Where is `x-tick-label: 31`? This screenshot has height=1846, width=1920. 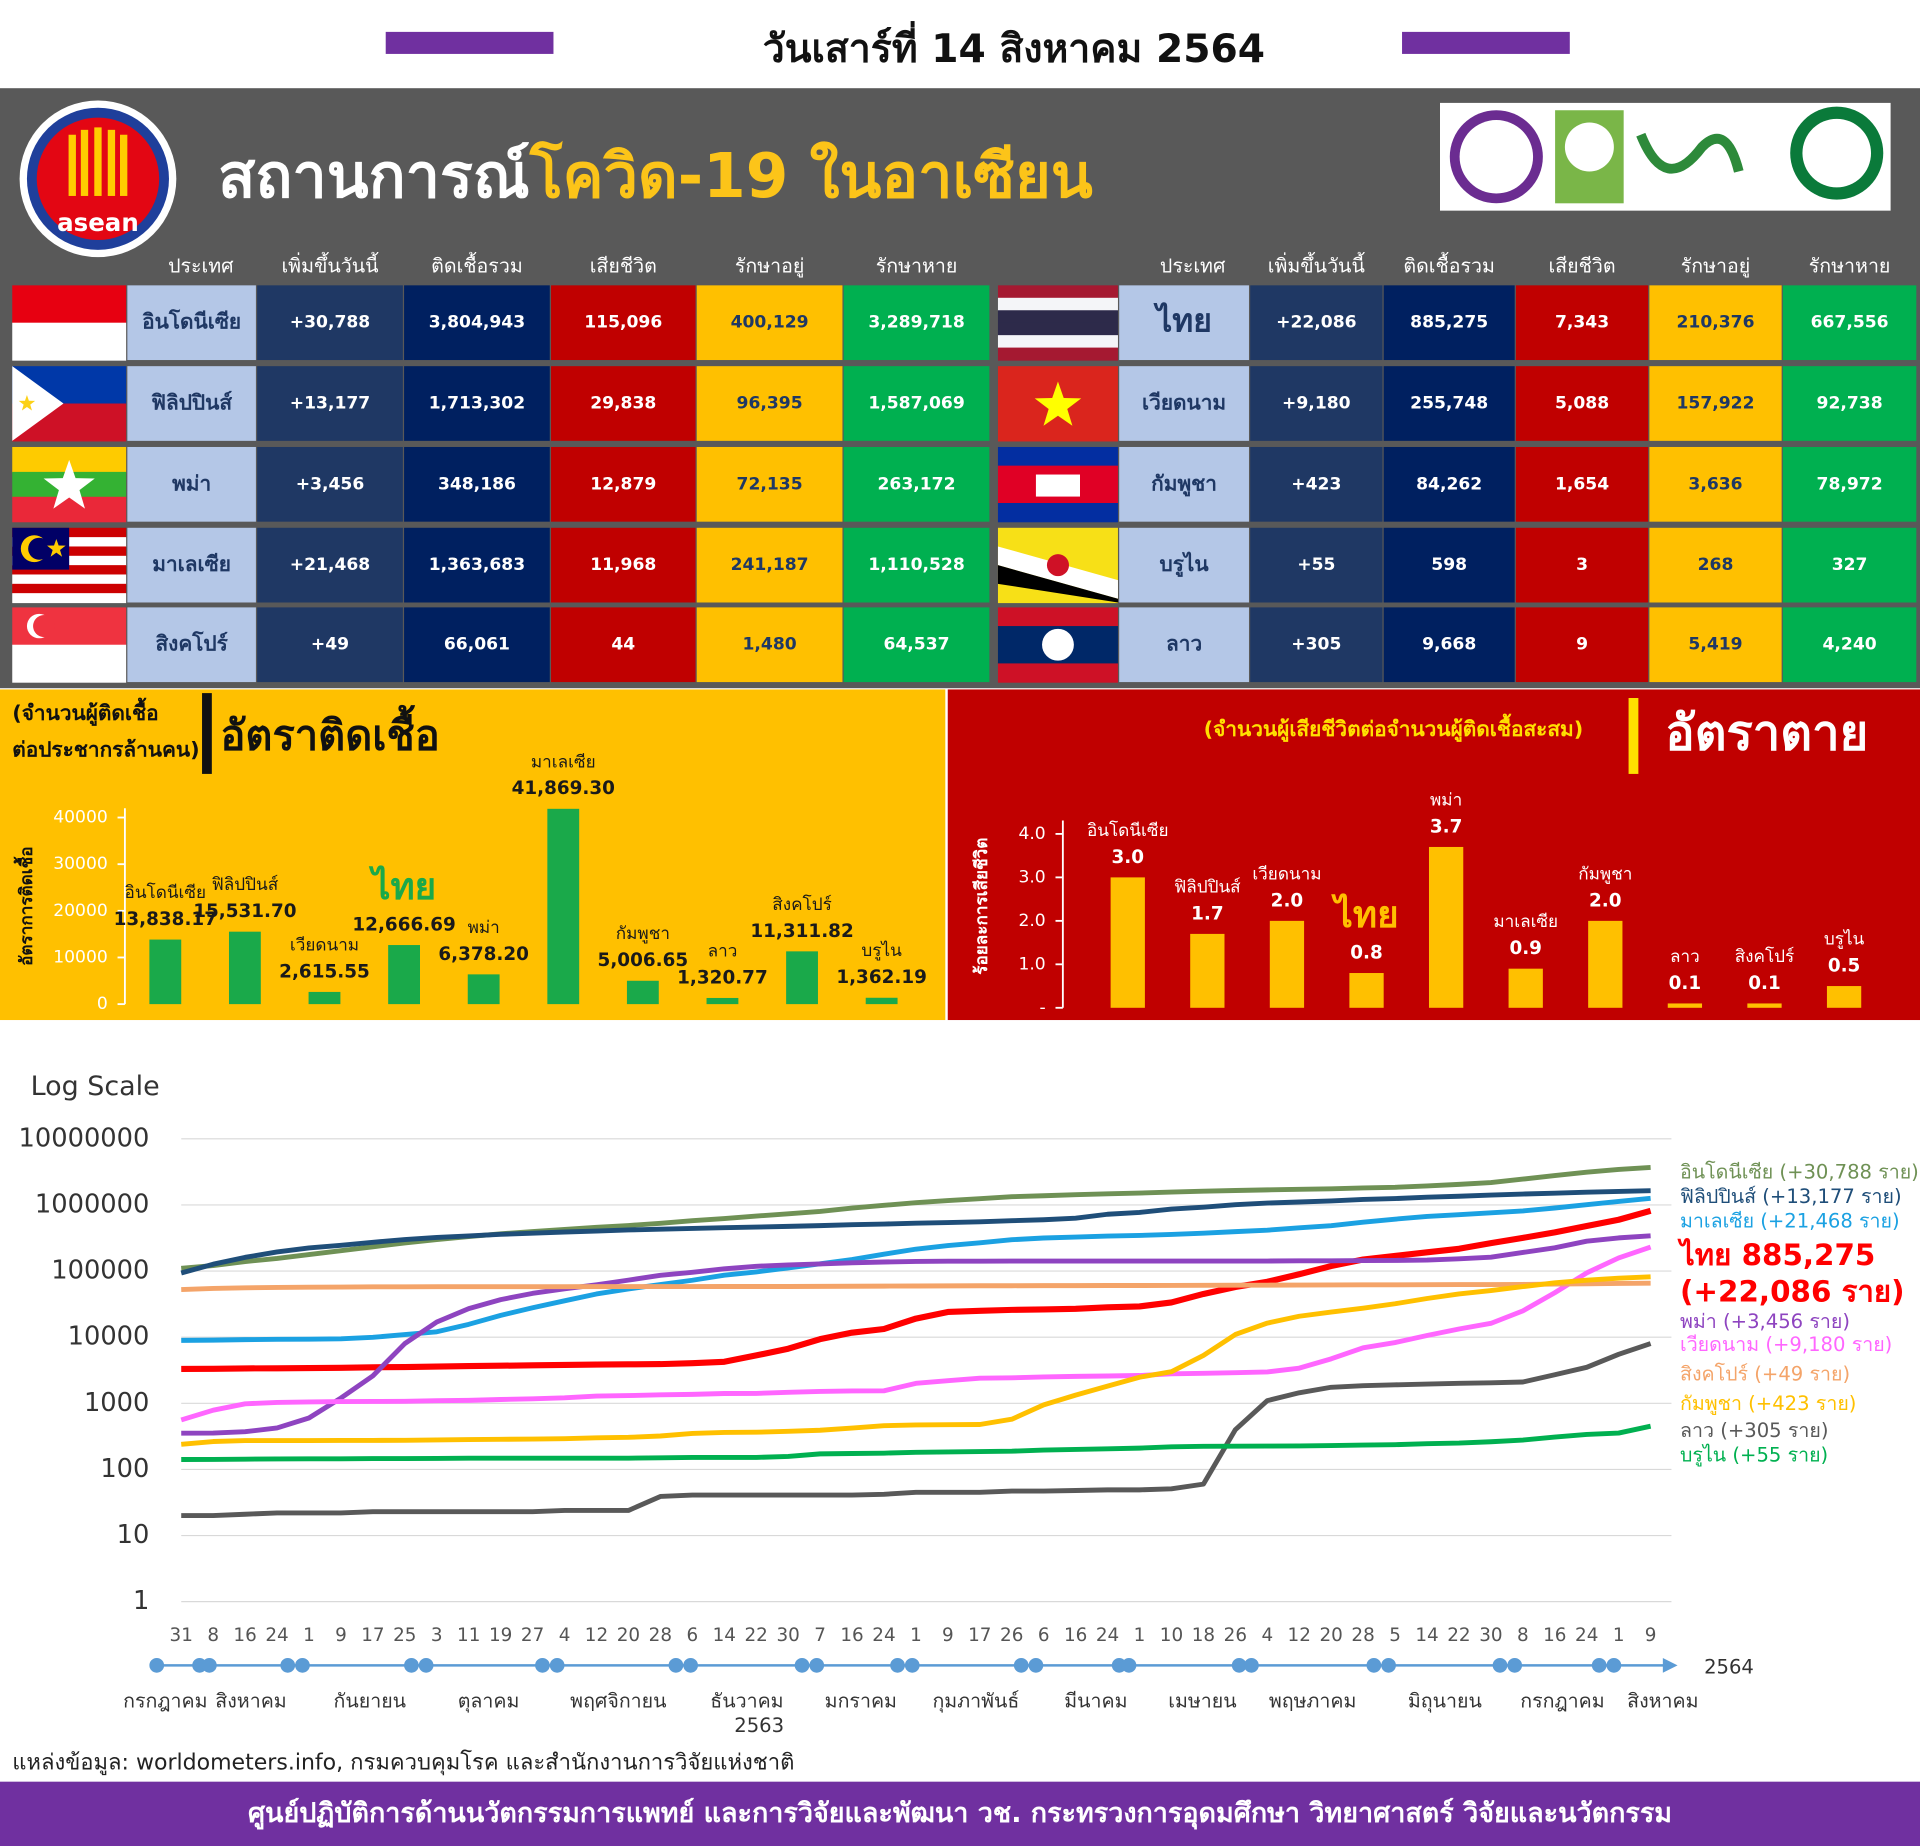 x-tick-label: 31 is located at coordinates (181, 1635).